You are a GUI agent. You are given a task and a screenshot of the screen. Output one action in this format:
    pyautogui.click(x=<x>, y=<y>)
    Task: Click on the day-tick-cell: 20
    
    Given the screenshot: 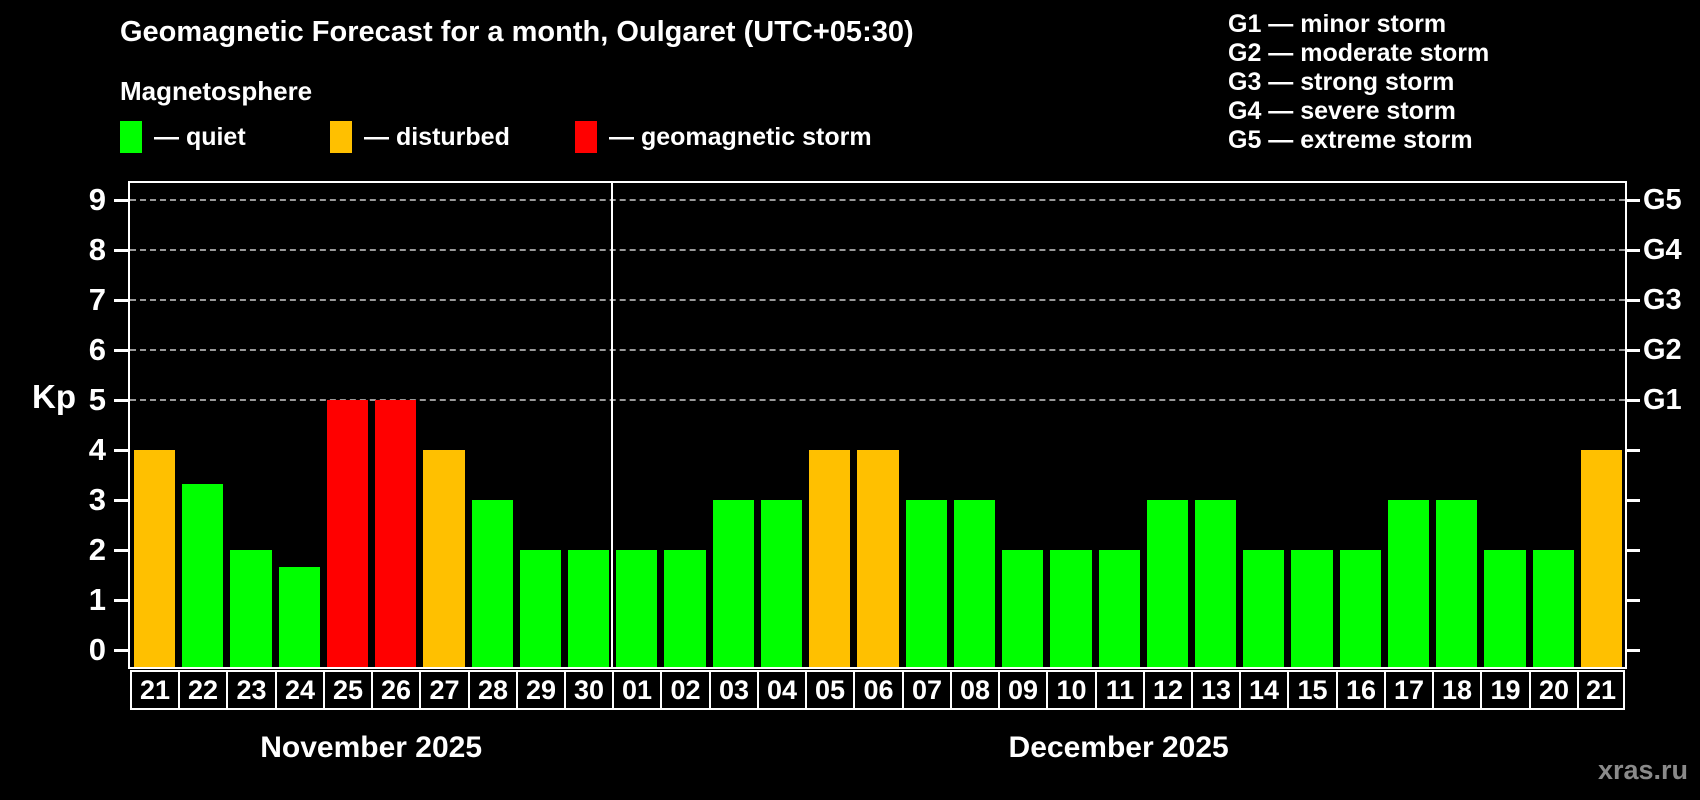 What is the action you would take?
    pyautogui.click(x=1554, y=690)
    